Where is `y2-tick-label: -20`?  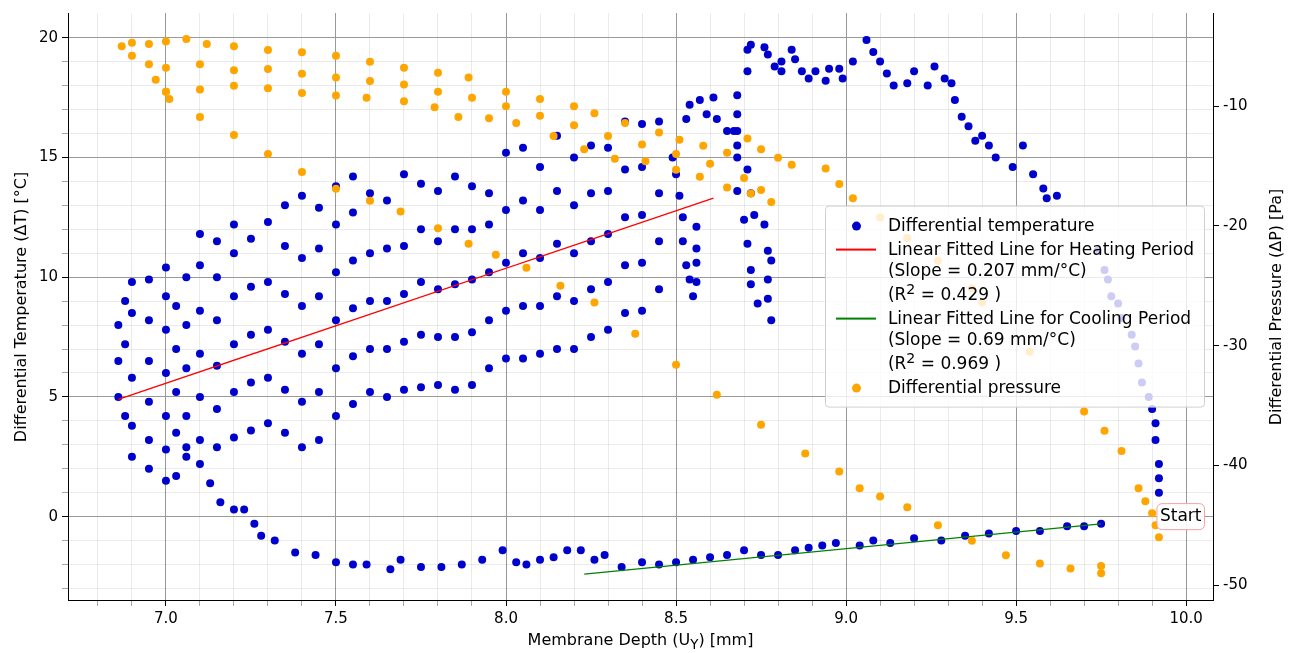 y2-tick-label: -20 is located at coordinates (1235, 224).